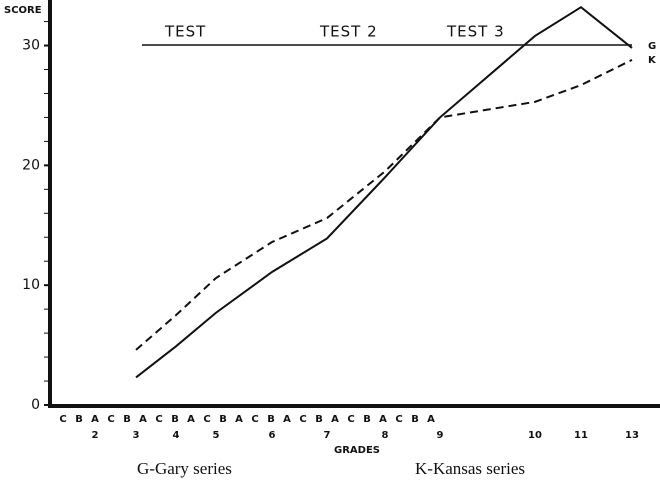 This screenshot has height=486, width=660. I want to click on x-tick-label: 3, so click(136, 435).